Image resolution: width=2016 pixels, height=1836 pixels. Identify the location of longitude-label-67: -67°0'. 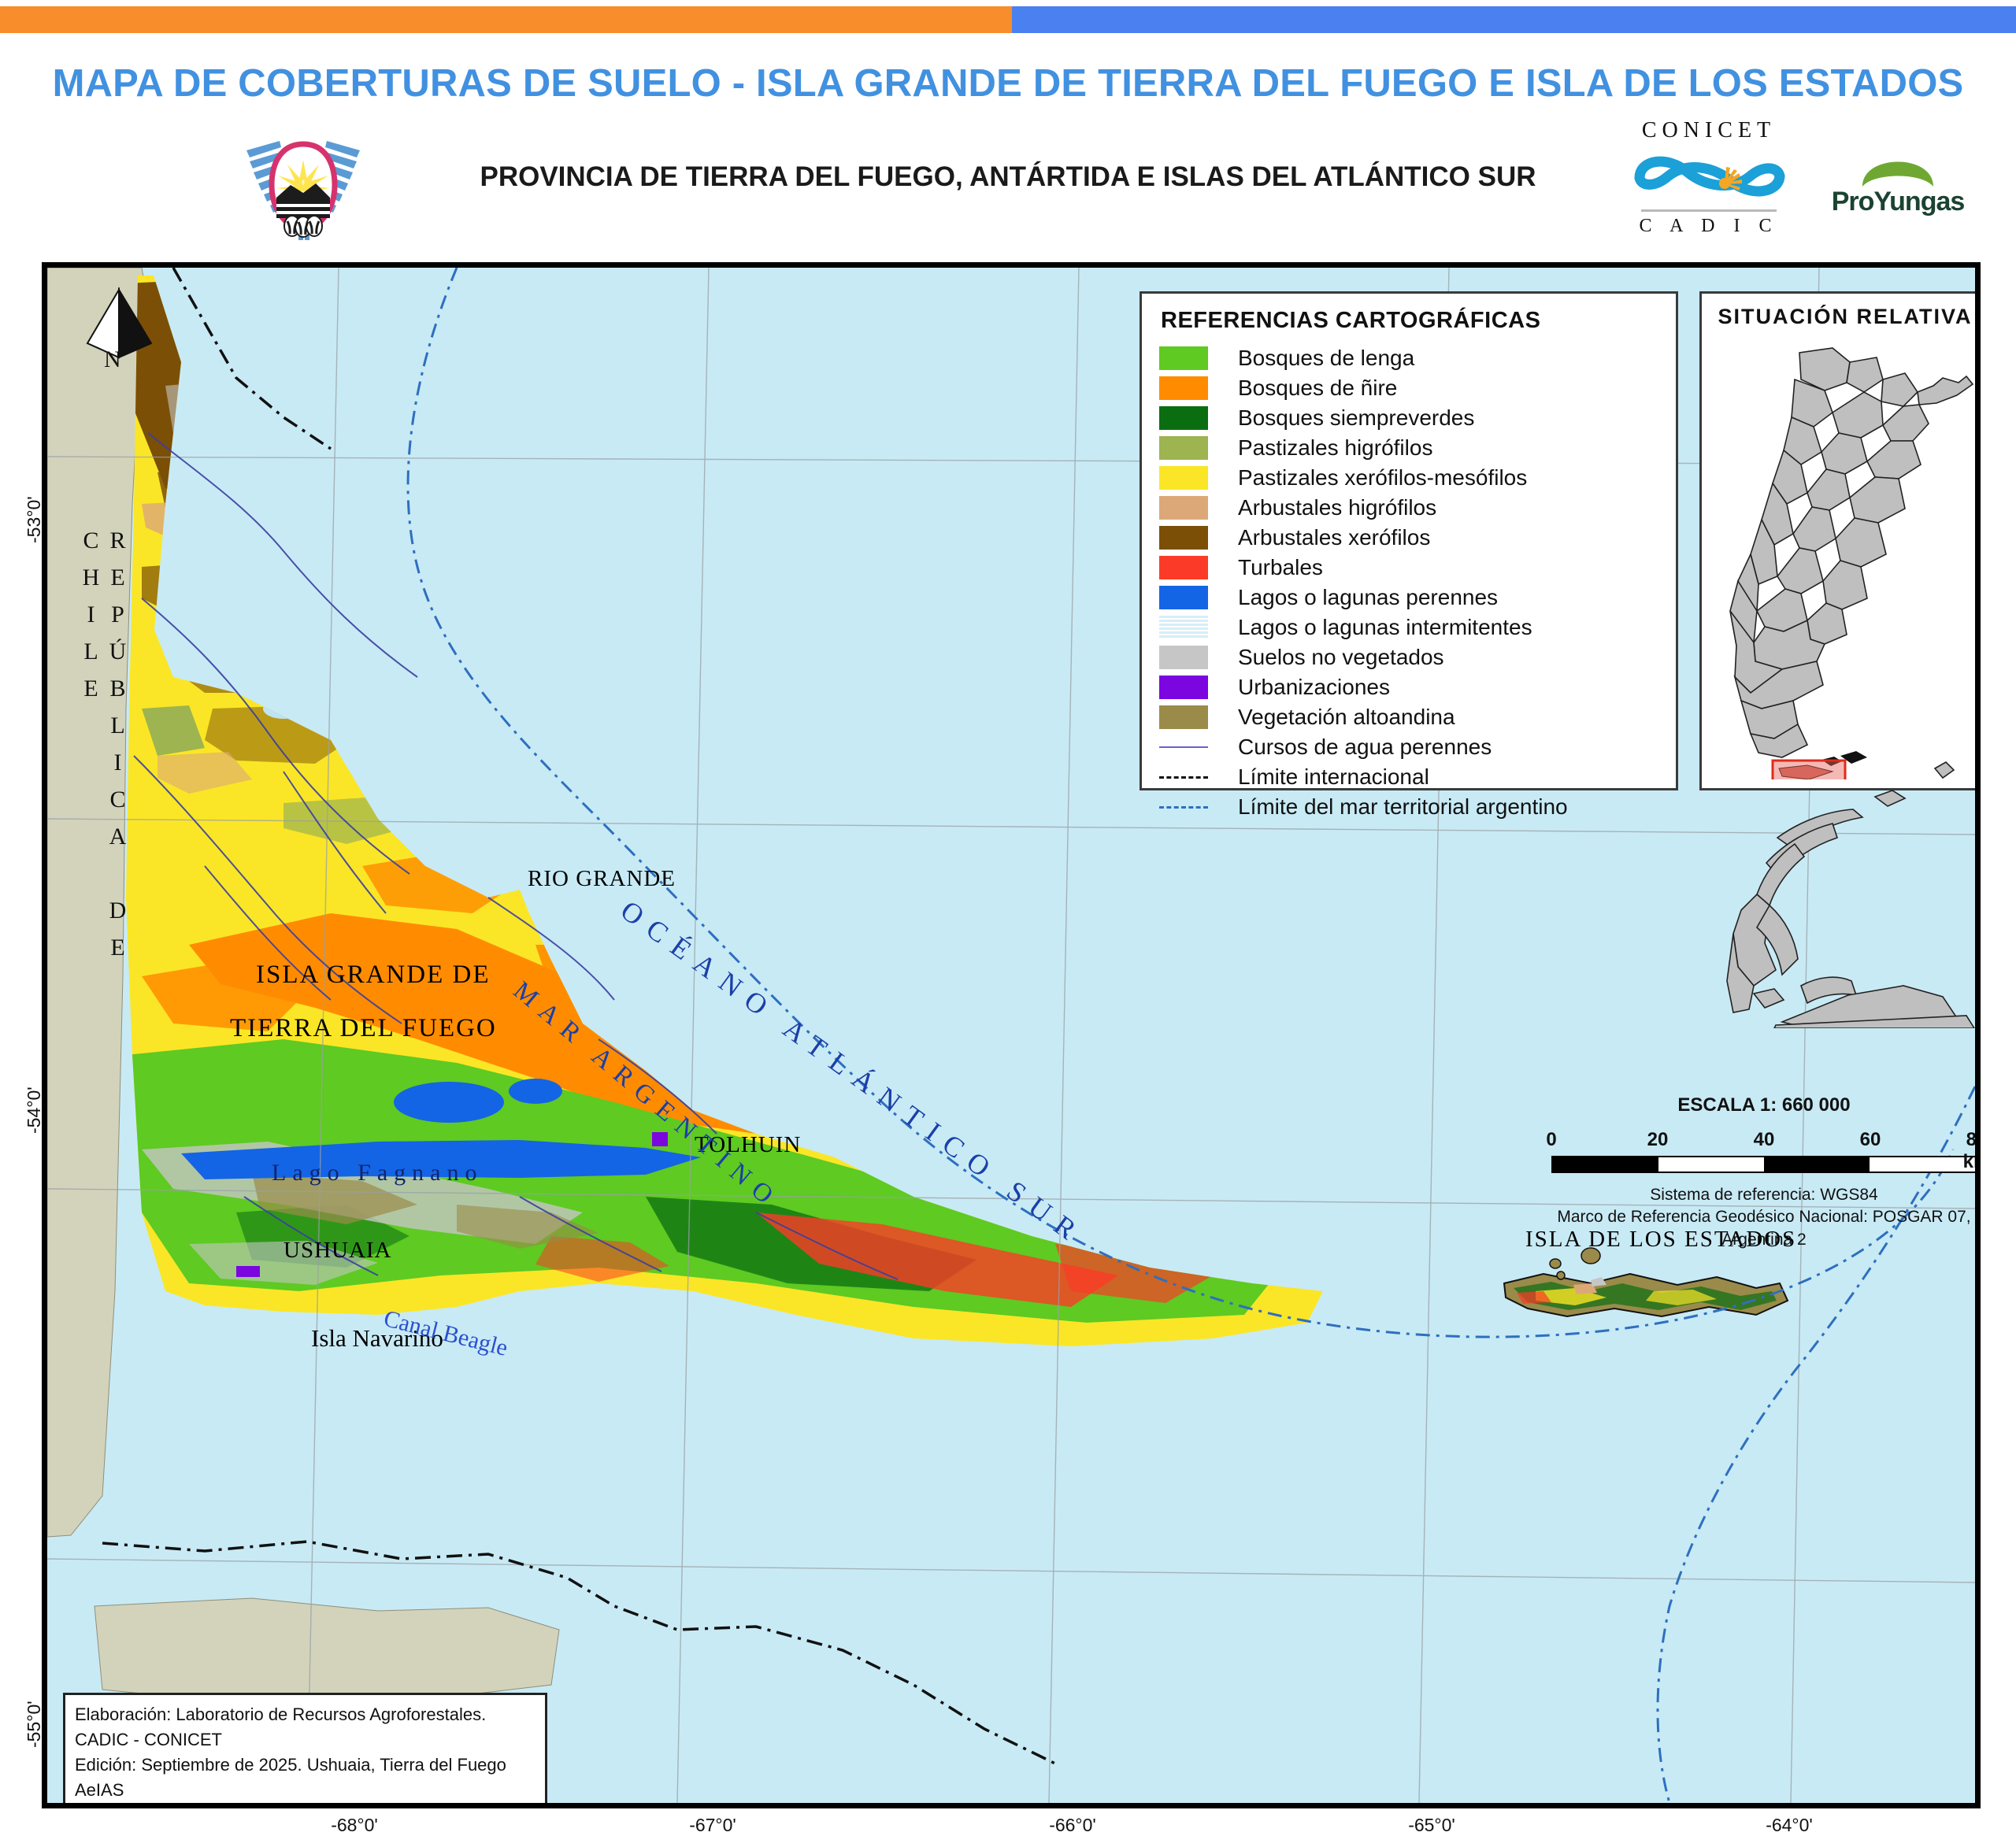
(712, 1825).